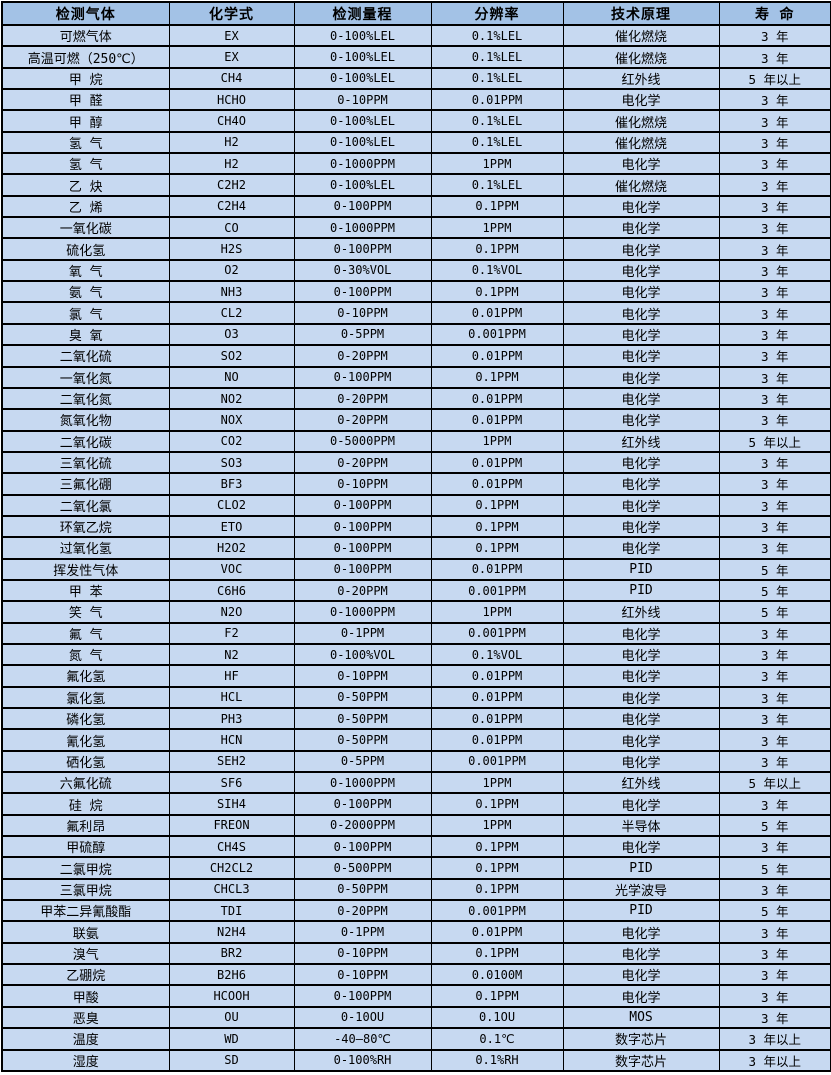 The image size is (831, 1075). I want to click on cell-formula: HCL, so click(231, 697).